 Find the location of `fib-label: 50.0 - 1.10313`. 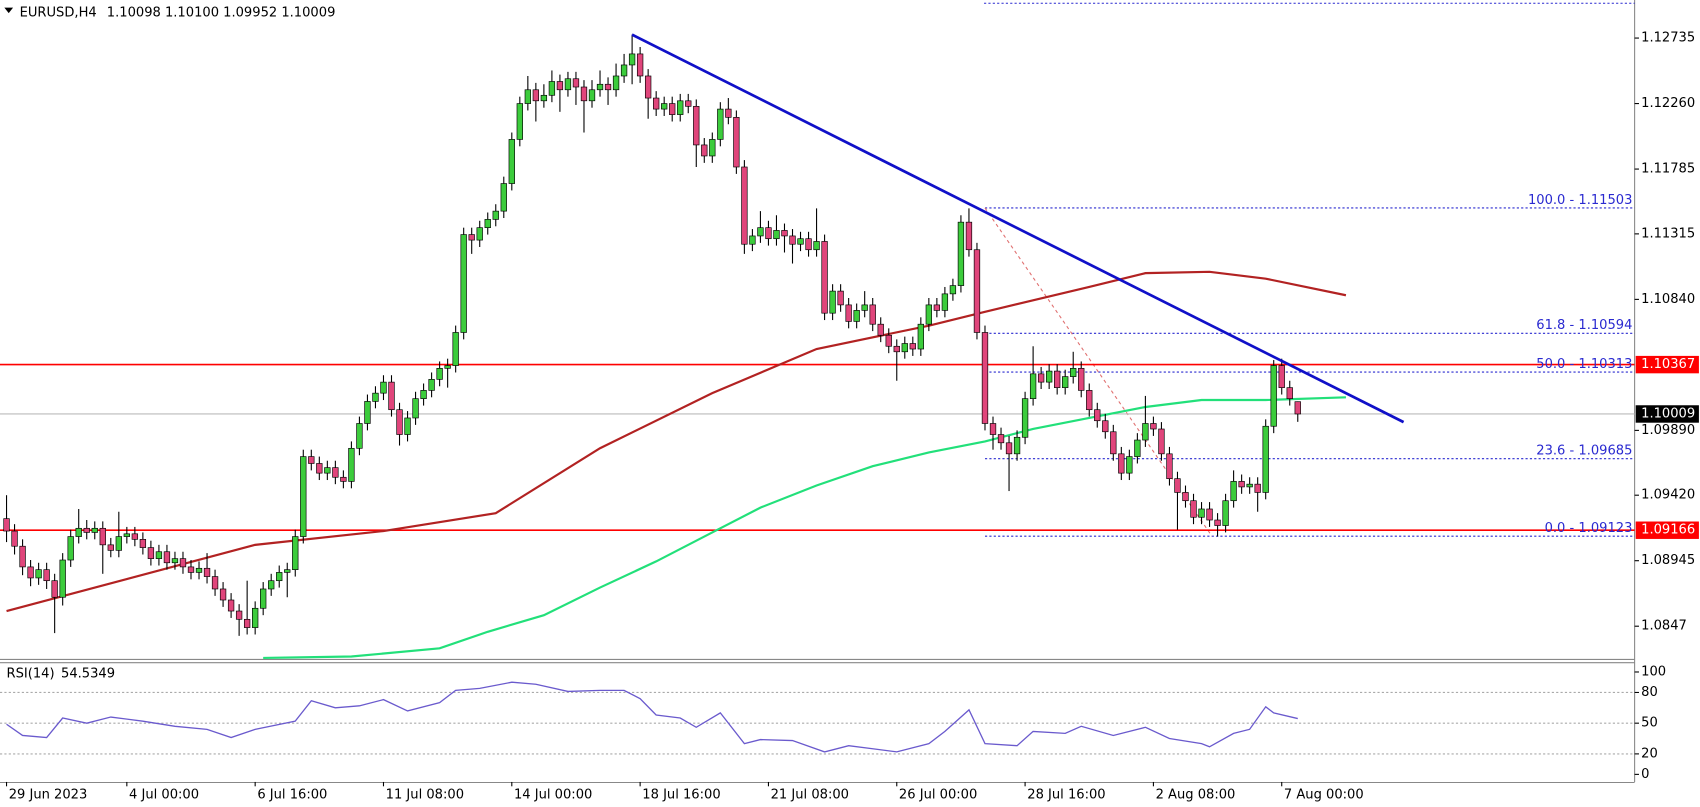

fib-label: 50.0 - 1.10313 is located at coordinates (1584, 364).